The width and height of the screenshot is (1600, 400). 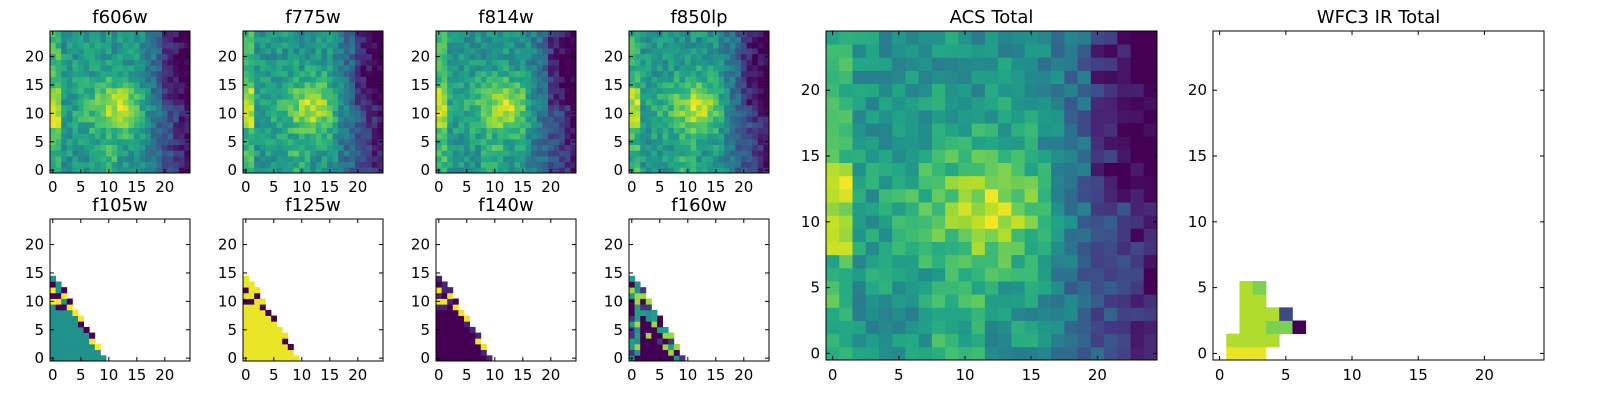 What do you see at coordinates (613, 57) in the screenshot?
I see `y-tick-label: 20` at bounding box center [613, 57].